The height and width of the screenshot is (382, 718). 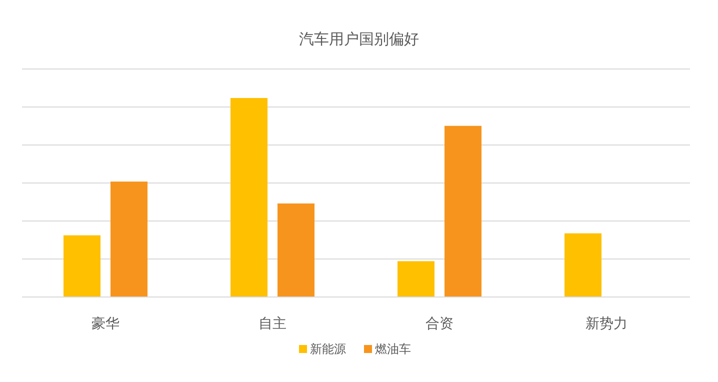 What do you see at coordinates (607, 324) in the screenshot?
I see `x-tick-label: 新势力` at bounding box center [607, 324].